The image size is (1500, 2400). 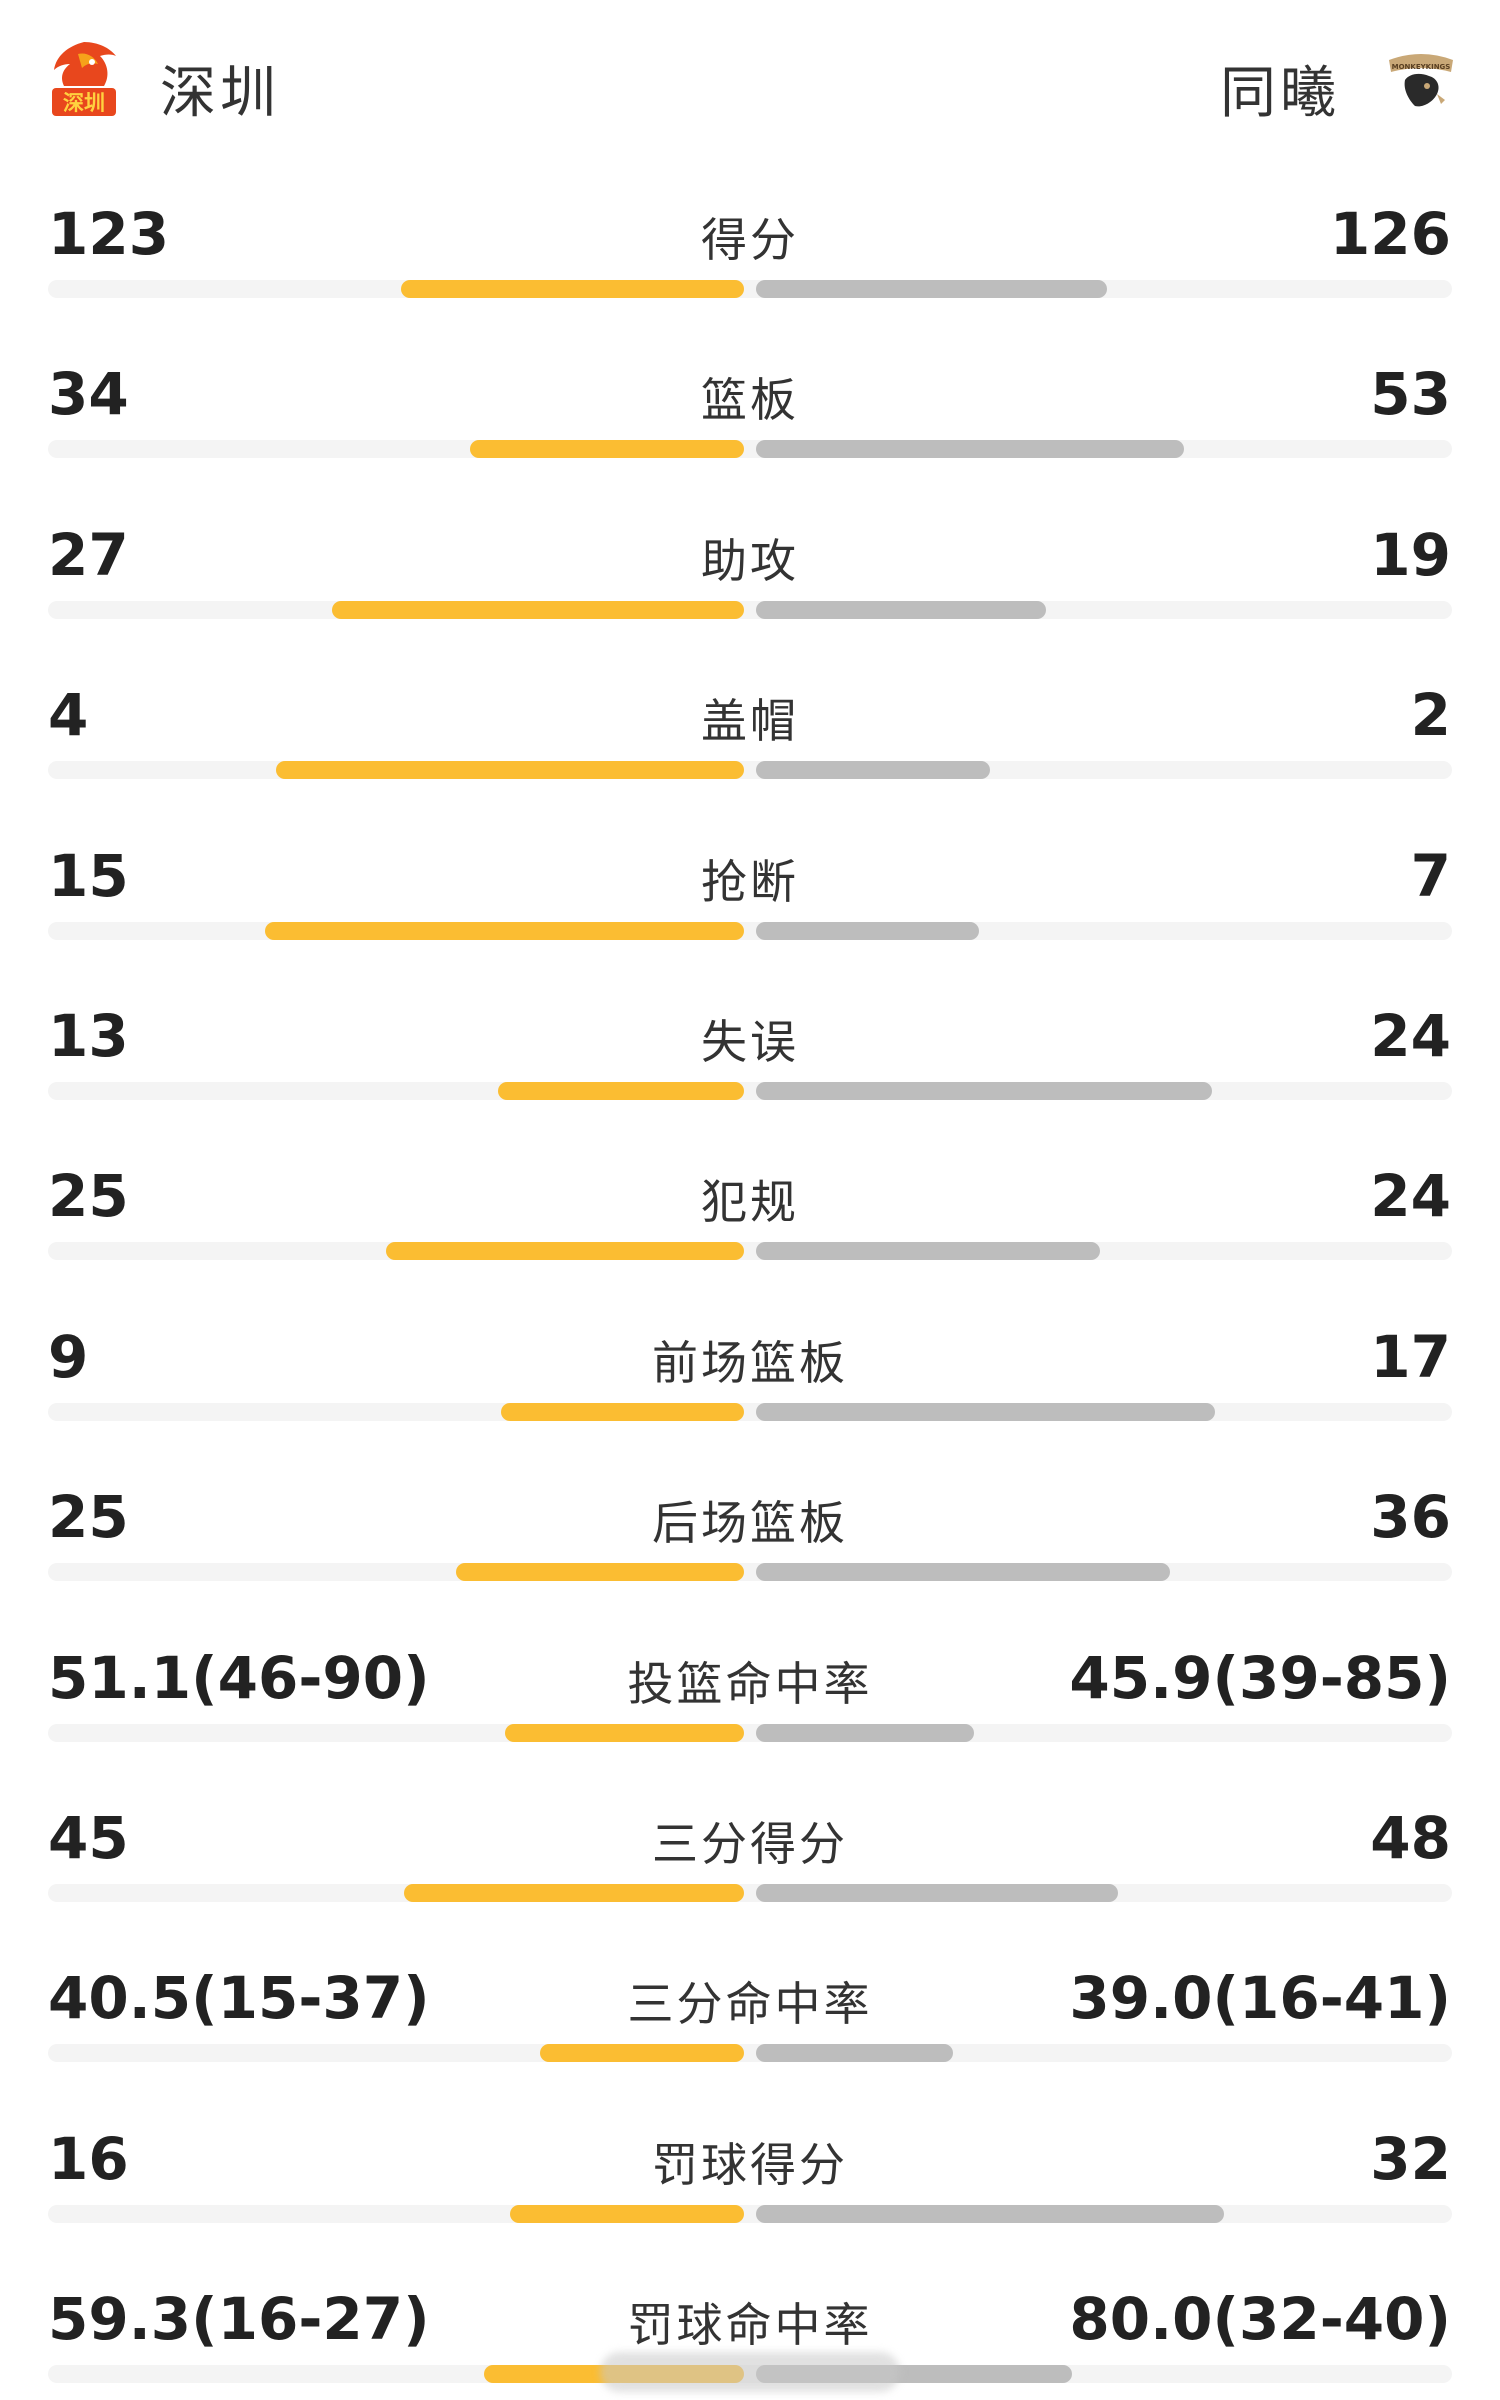 I want to click on stat-row: 40.5(15-37) 三分命中率 39.0(16-41), so click(x=750, y=2004).